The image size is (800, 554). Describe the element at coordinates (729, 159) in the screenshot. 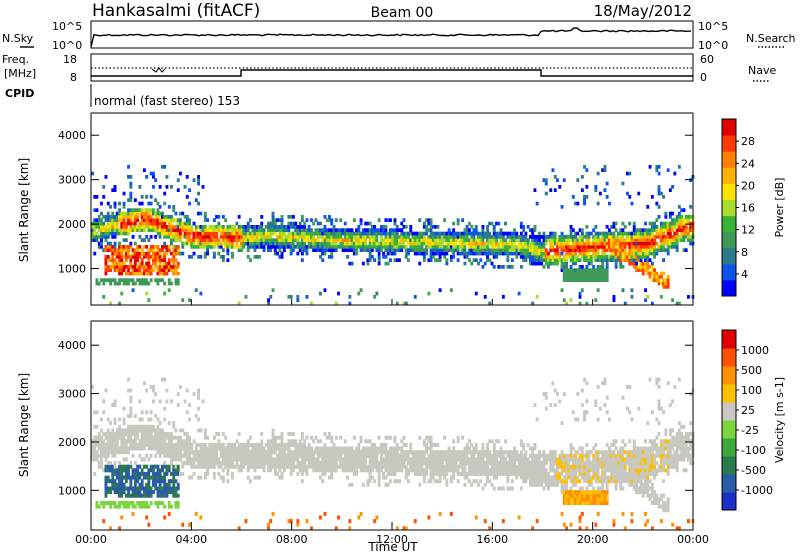

I see `colorbar-swatch` at that location.